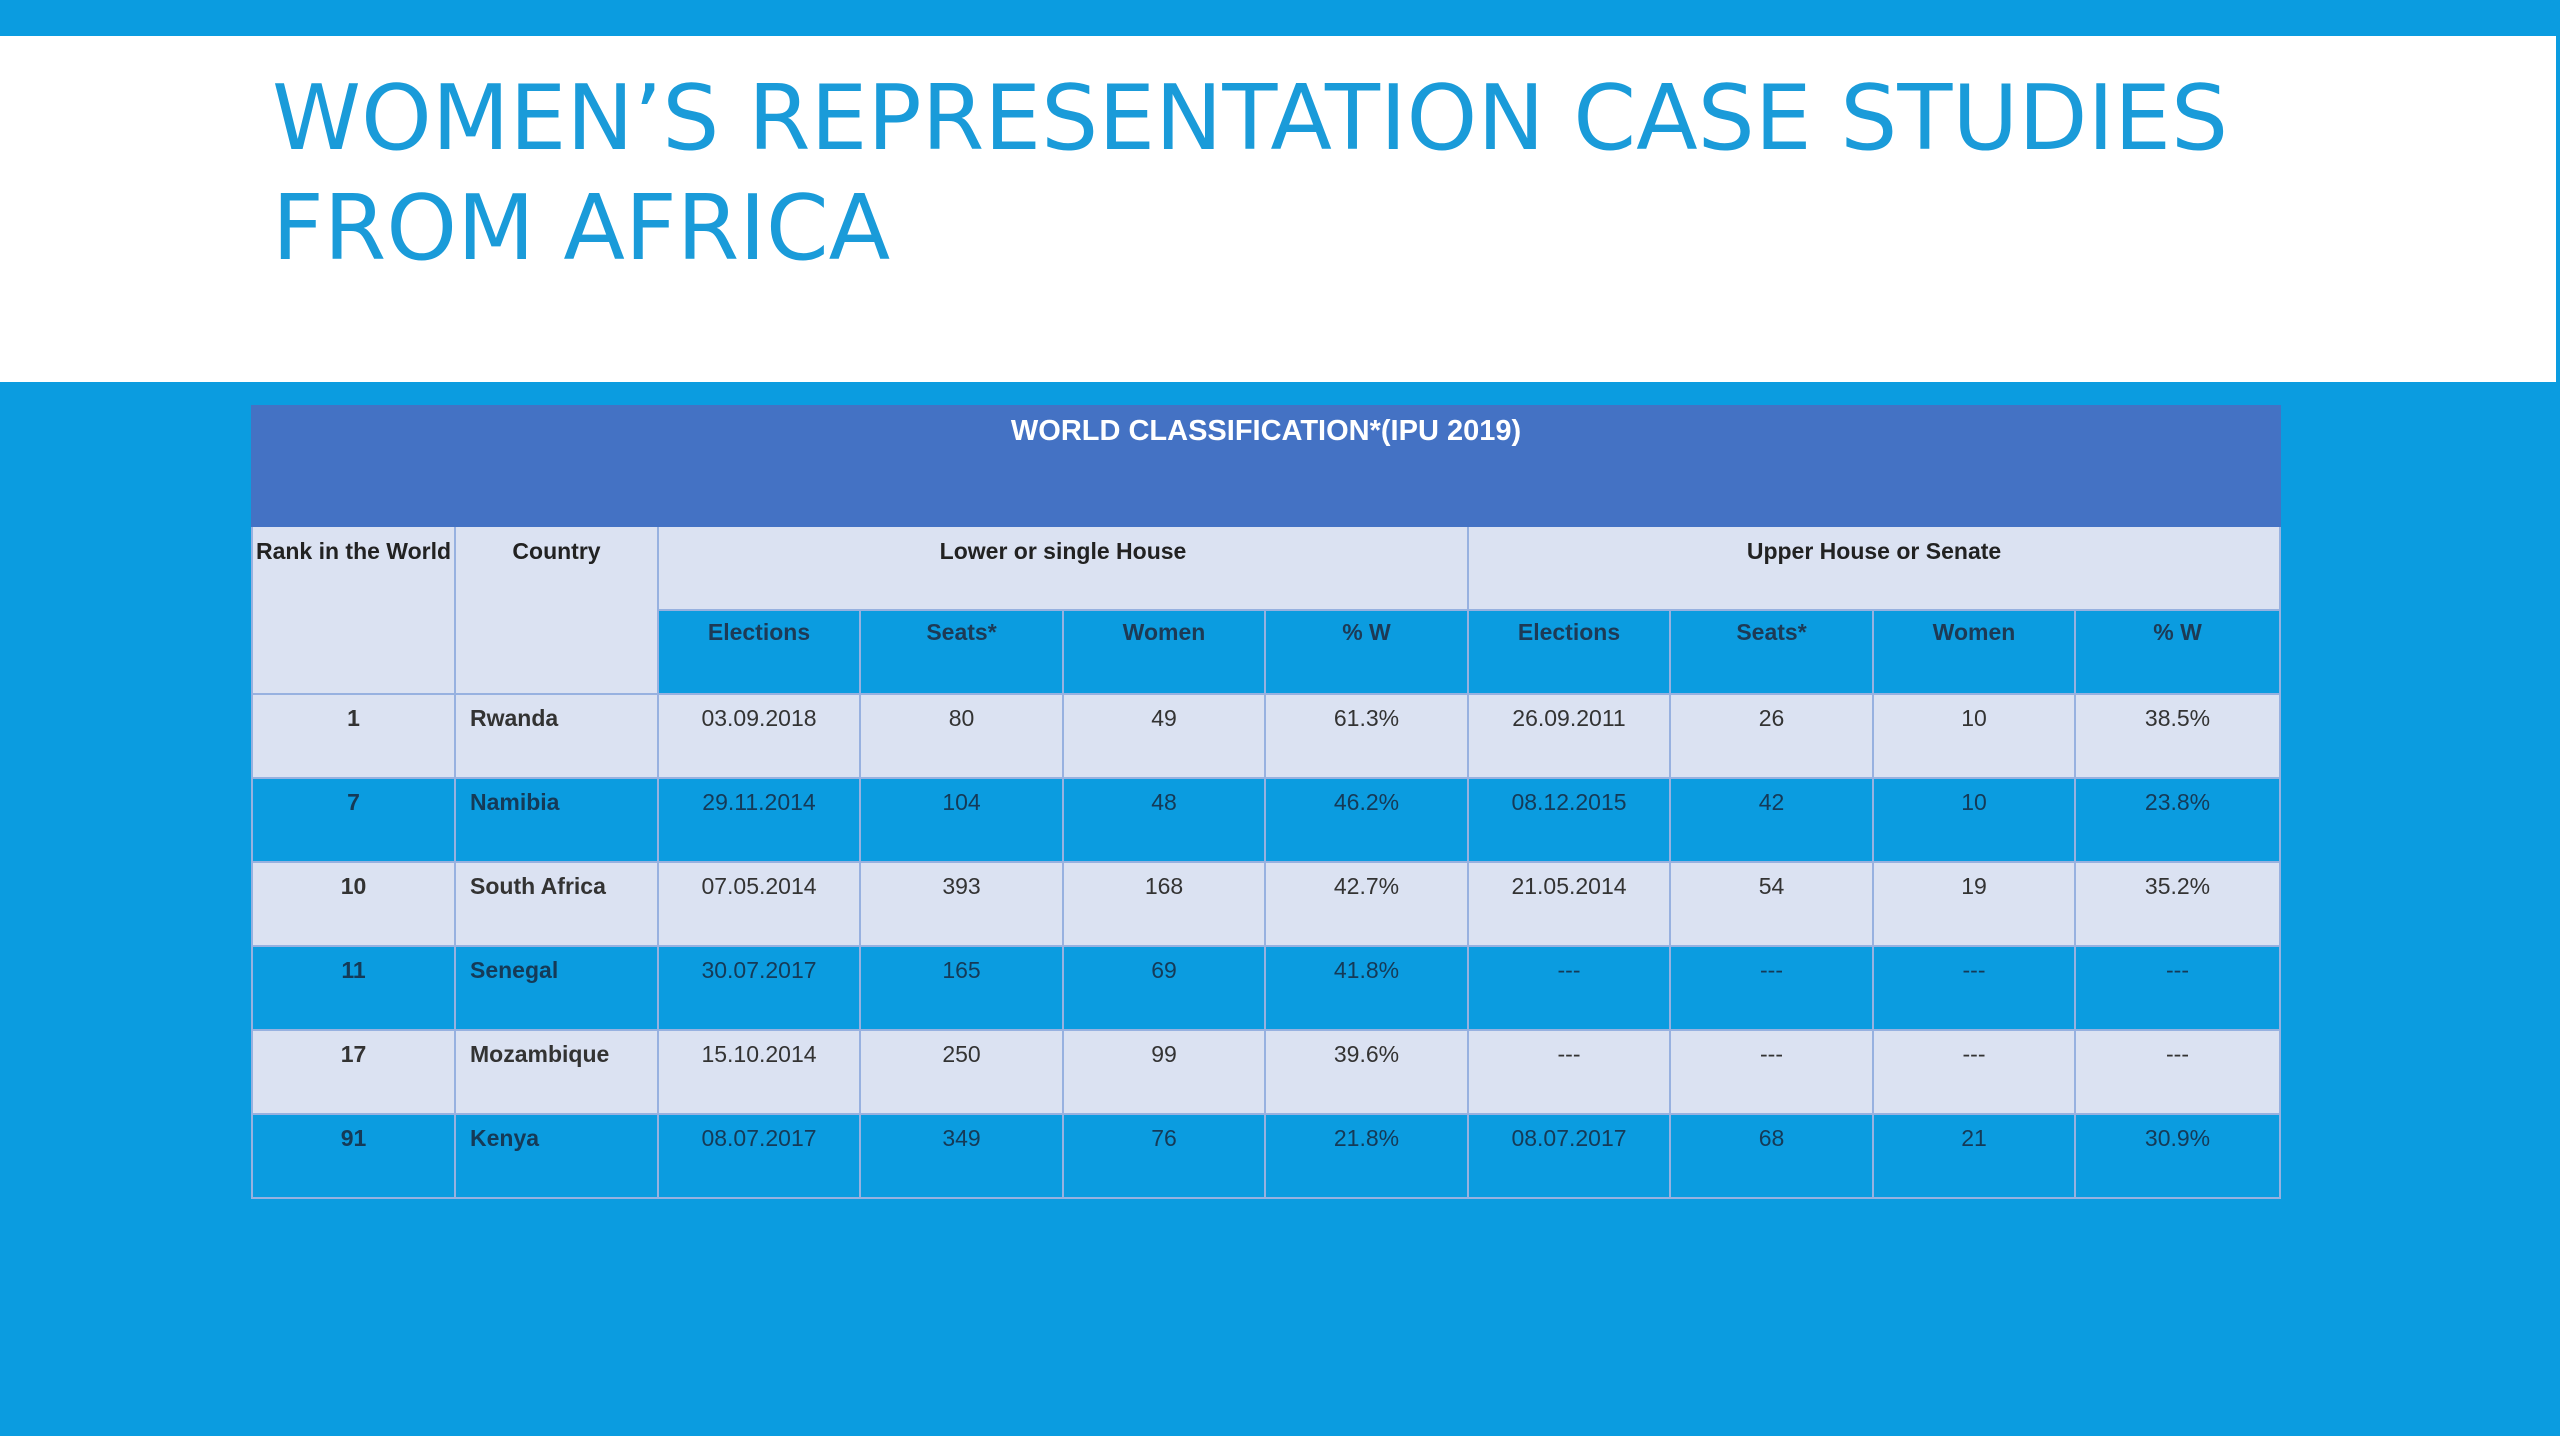 The image size is (2560, 1440). I want to click on data-cell: 21.8%, so click(1366, 1156).